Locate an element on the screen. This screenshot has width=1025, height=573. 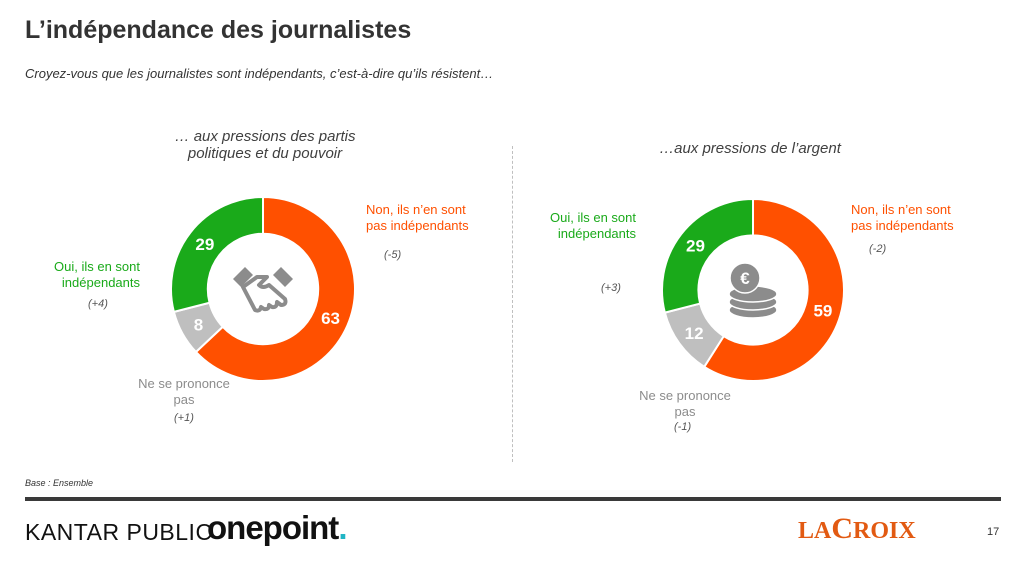
chart-1-na-change: (+1) is located at coordinates (184, 418).